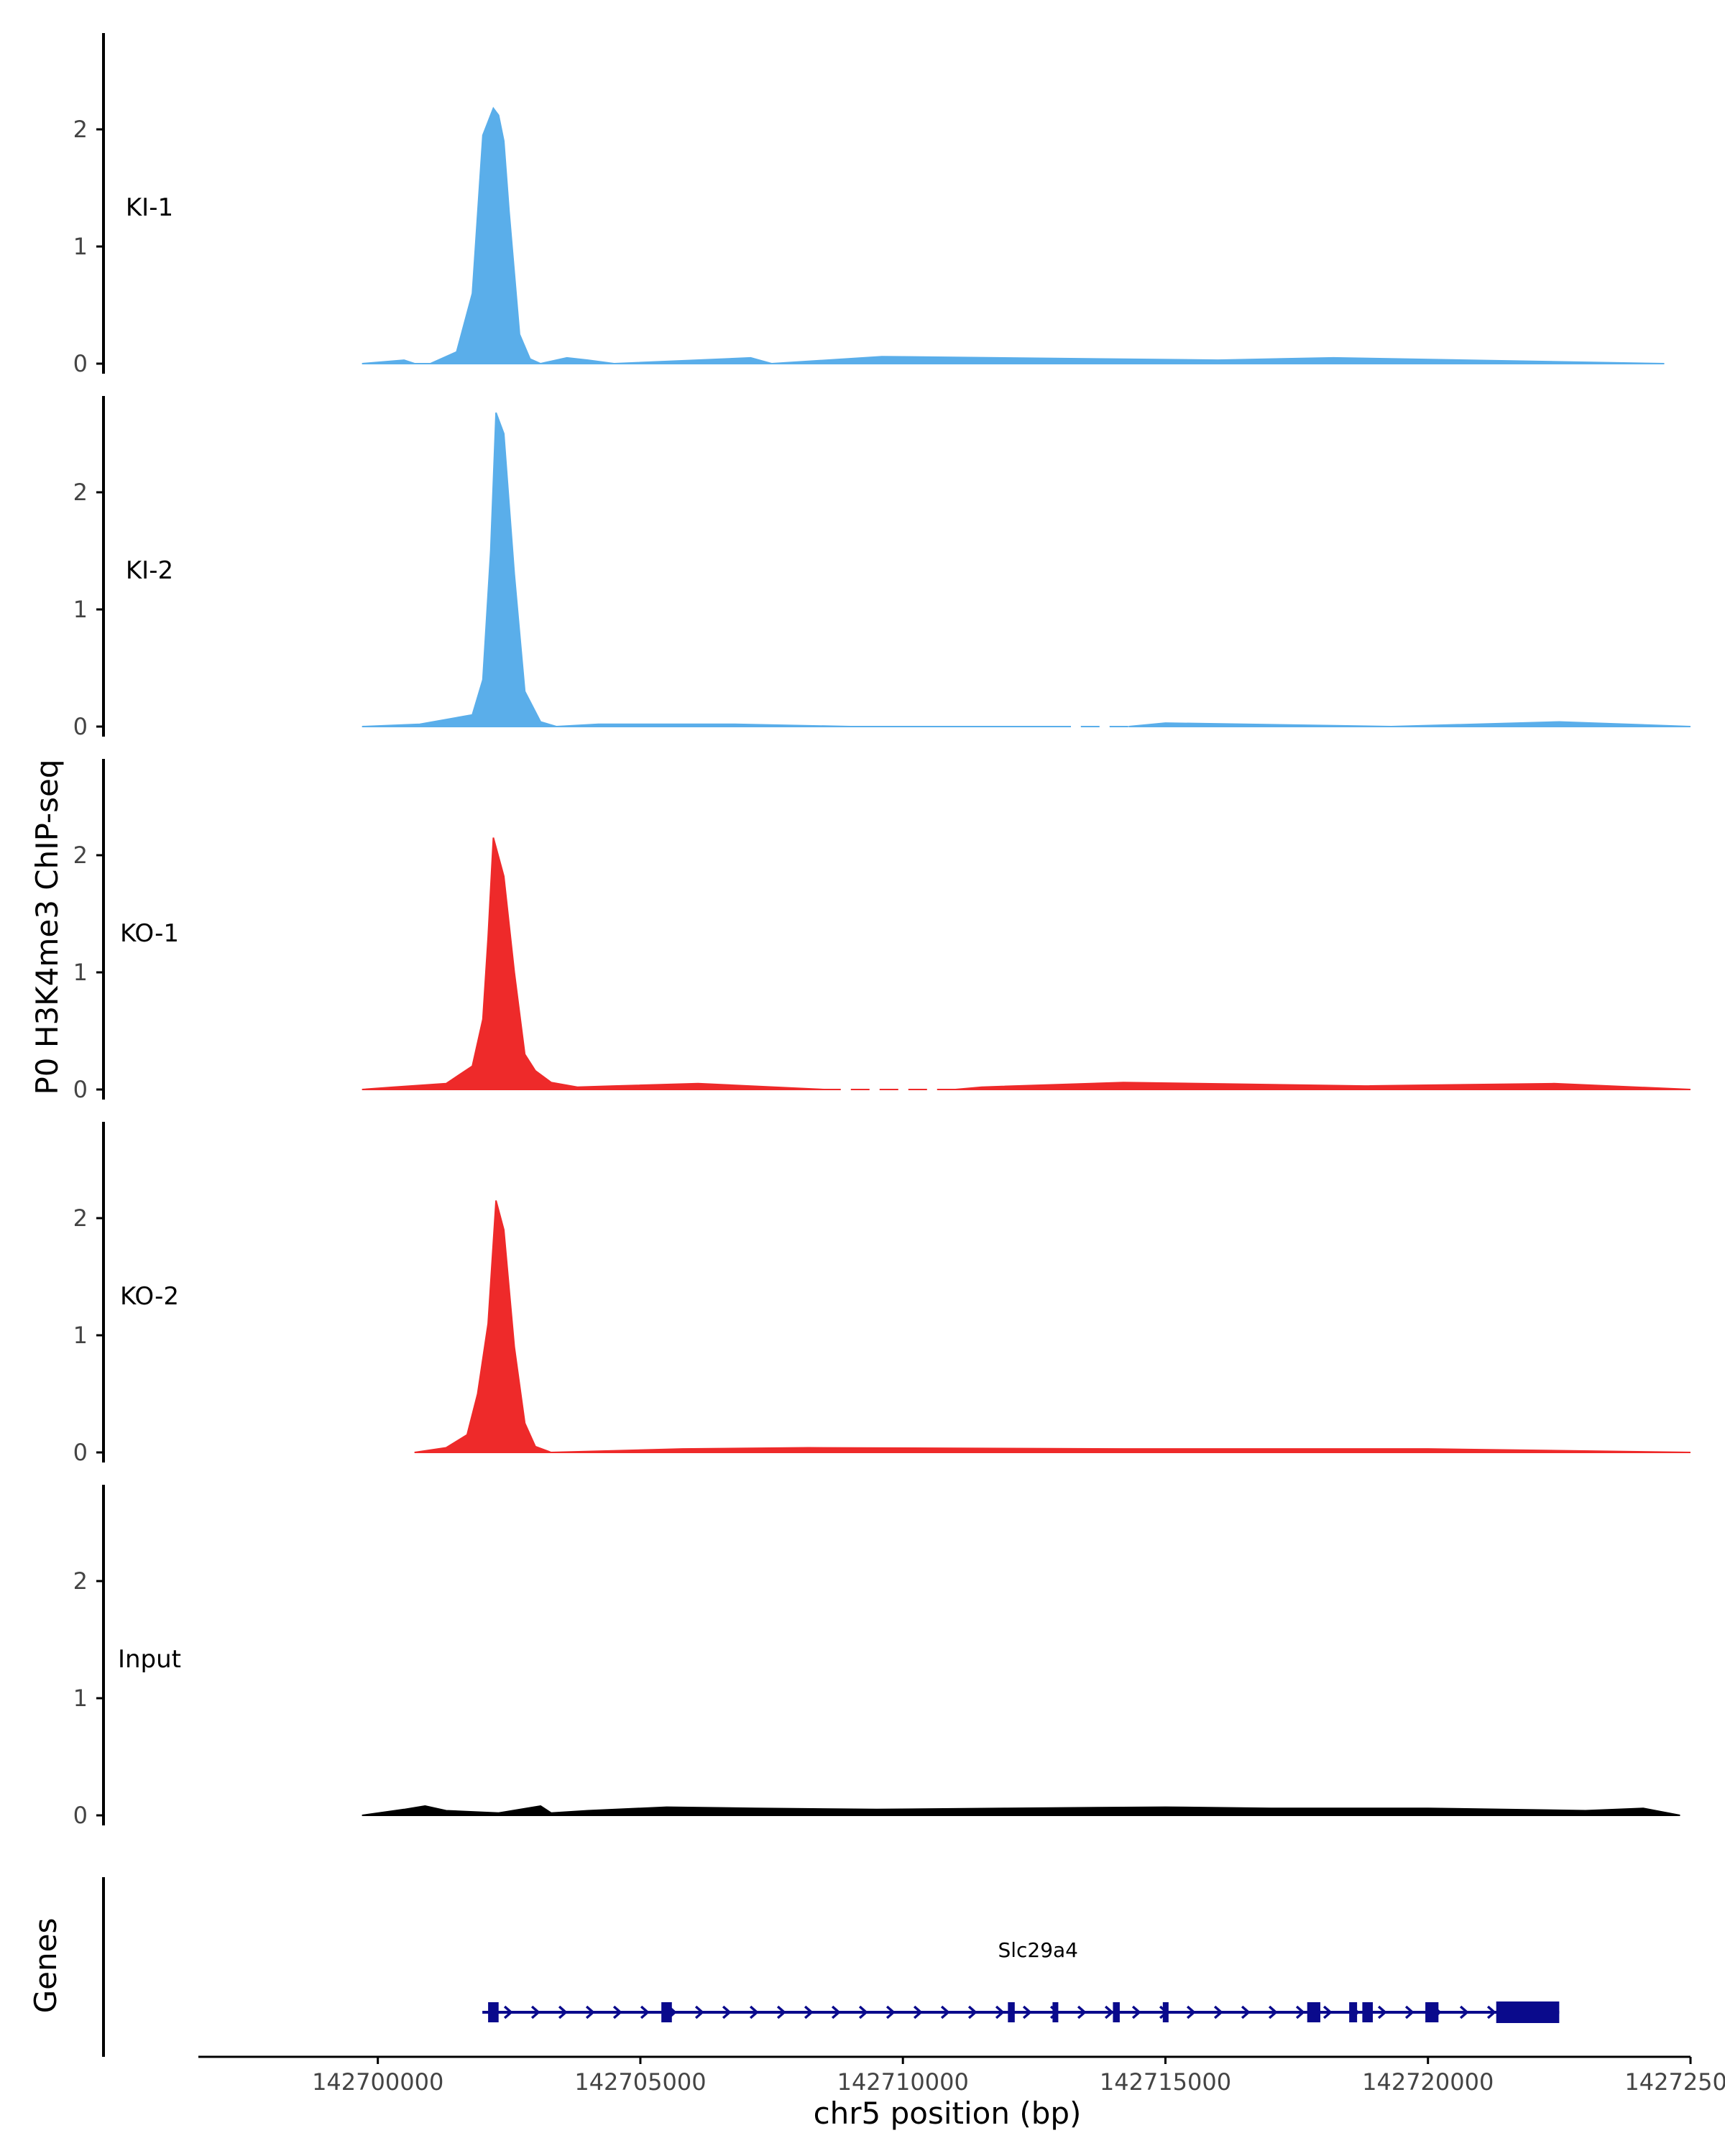 Image resolution: width=1725 pixels, height=2156 pixels. I want to click on track-ki-2: 0 1 2 KI-2, so click(882, 568).